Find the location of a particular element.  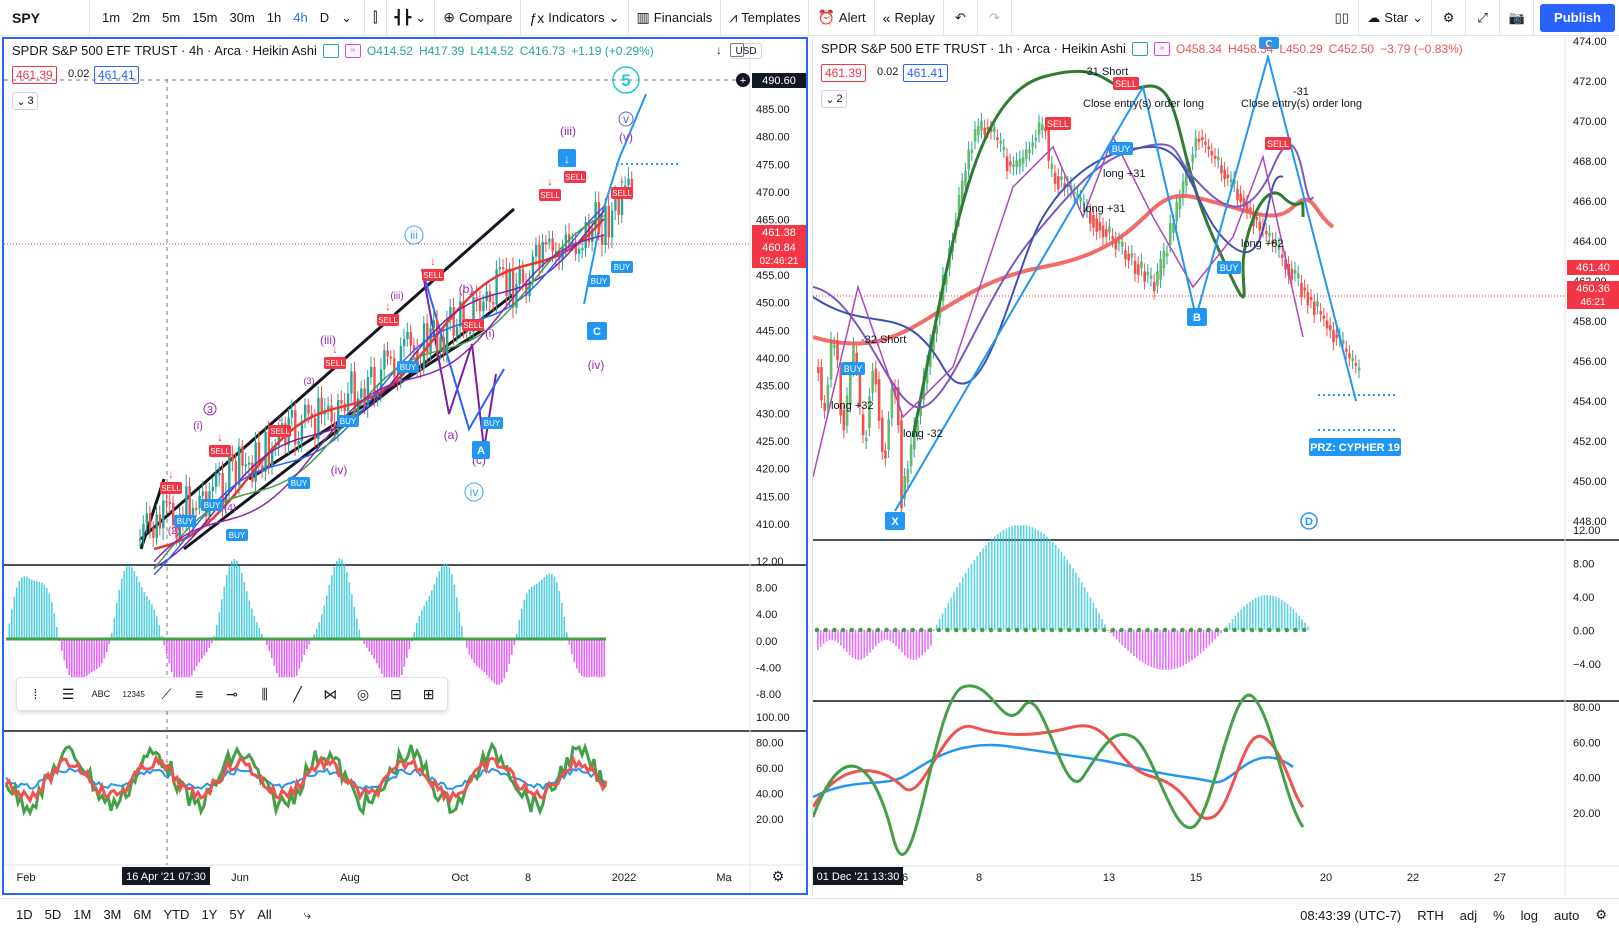

timeframe-5m: 5m is located at coordinates (171, 17).